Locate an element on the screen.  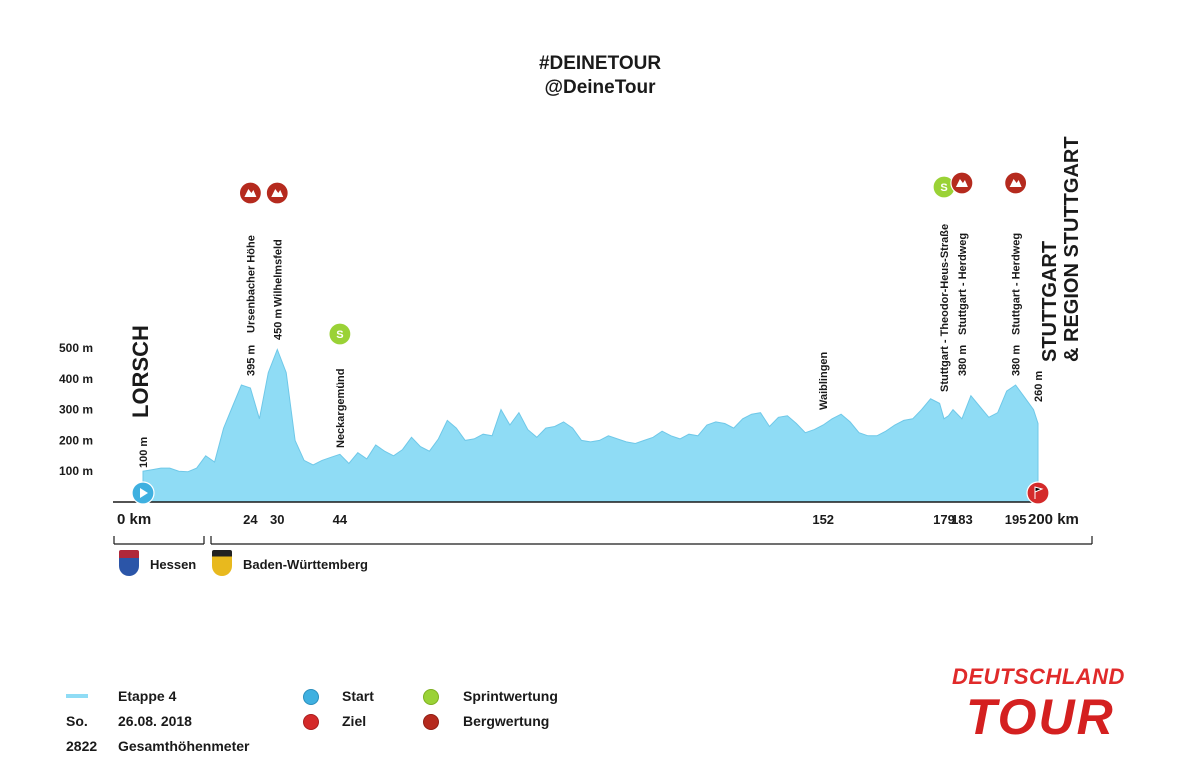
x-tick-label: 0 km is located at coordinates (134, 519).